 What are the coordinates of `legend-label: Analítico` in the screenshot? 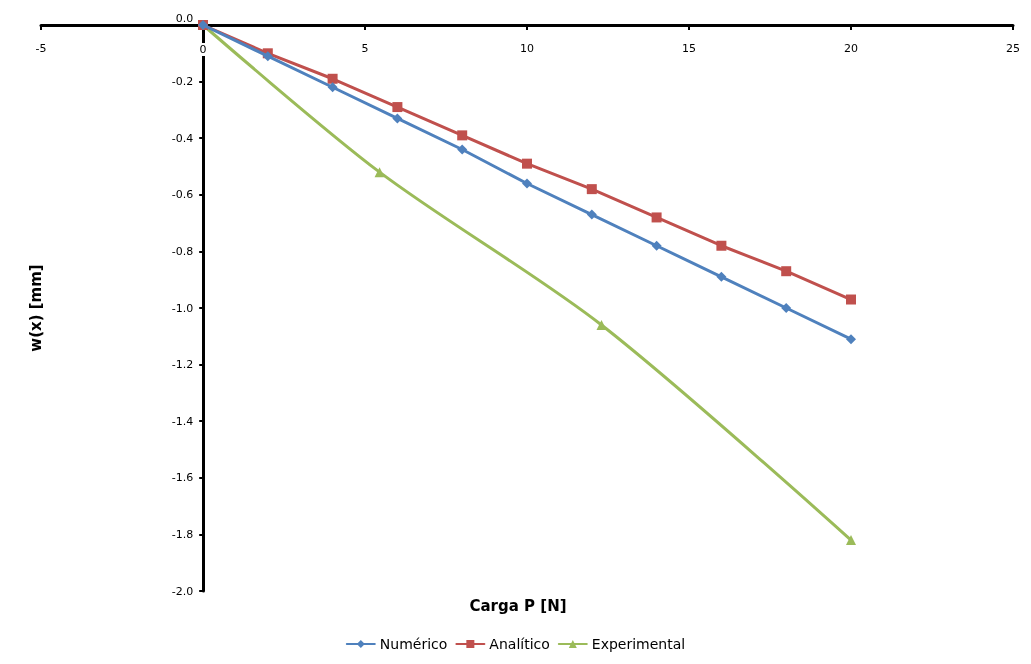 It's located at (519, 644).